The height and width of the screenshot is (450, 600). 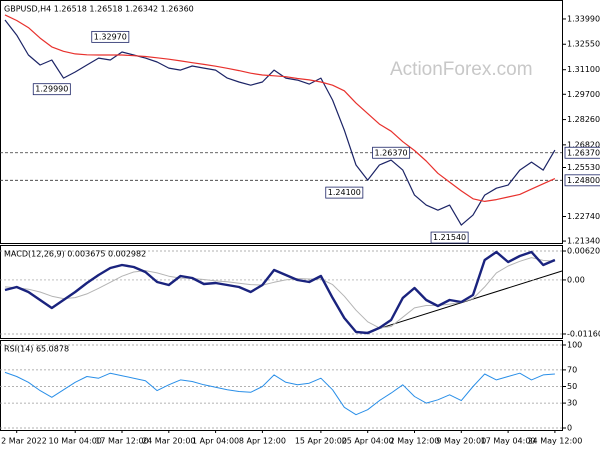 I want to click on y-tick-label: 70, so click(x=572, y=369).